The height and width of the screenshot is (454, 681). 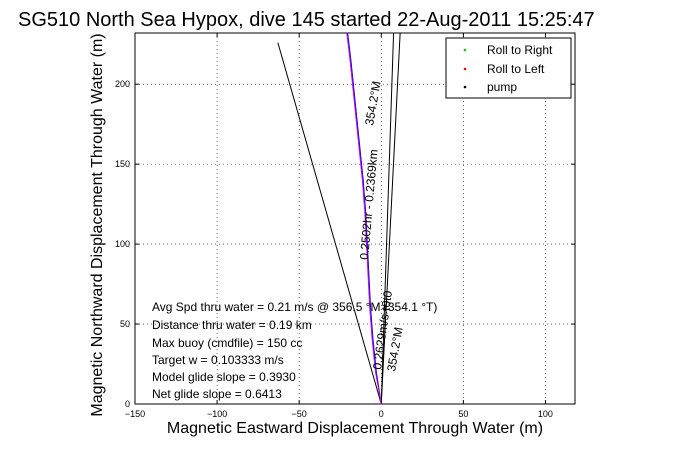 What do you see at coordinates (217, 414) in the screenshot?
I see `x-tick-label: −100` at bounding box center [217, 414].